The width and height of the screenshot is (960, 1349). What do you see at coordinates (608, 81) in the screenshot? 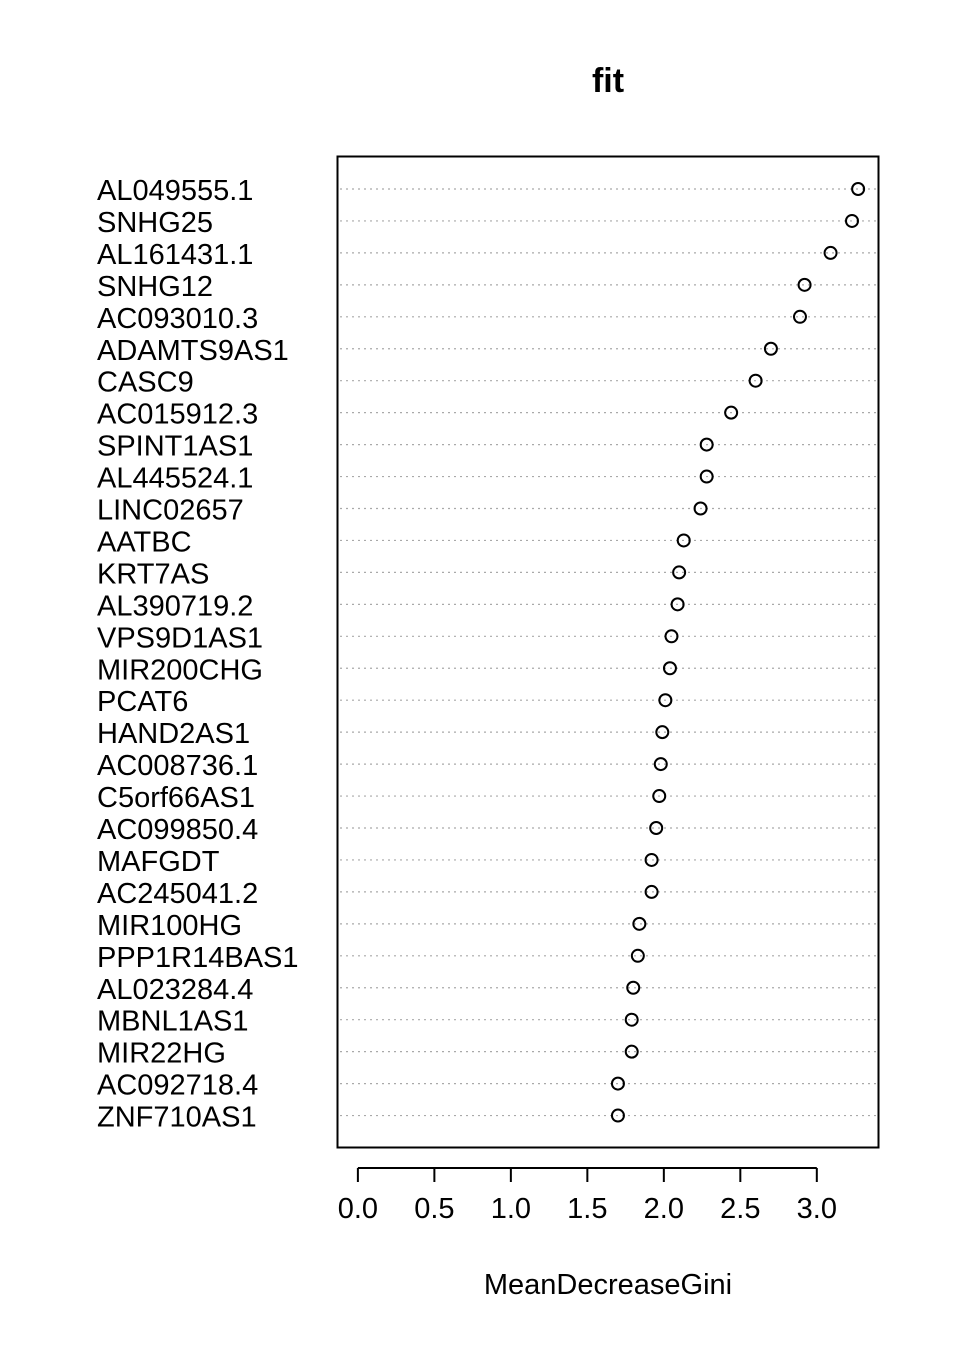
I see `chart-title: fit` at bounding box center [608, 81].